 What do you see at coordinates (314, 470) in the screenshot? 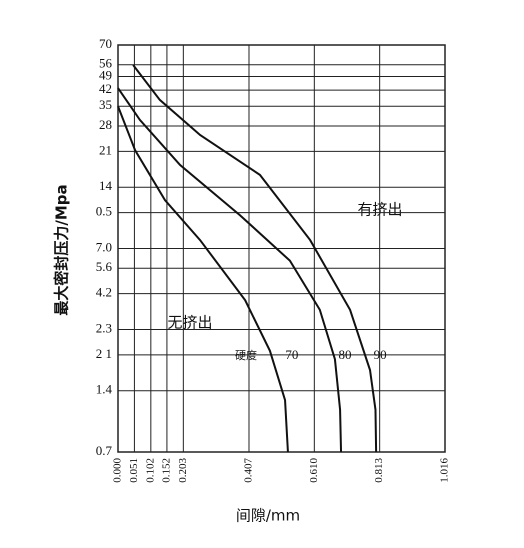
I see `x-tick-label: 0.610` at bounding box center [314, 470].